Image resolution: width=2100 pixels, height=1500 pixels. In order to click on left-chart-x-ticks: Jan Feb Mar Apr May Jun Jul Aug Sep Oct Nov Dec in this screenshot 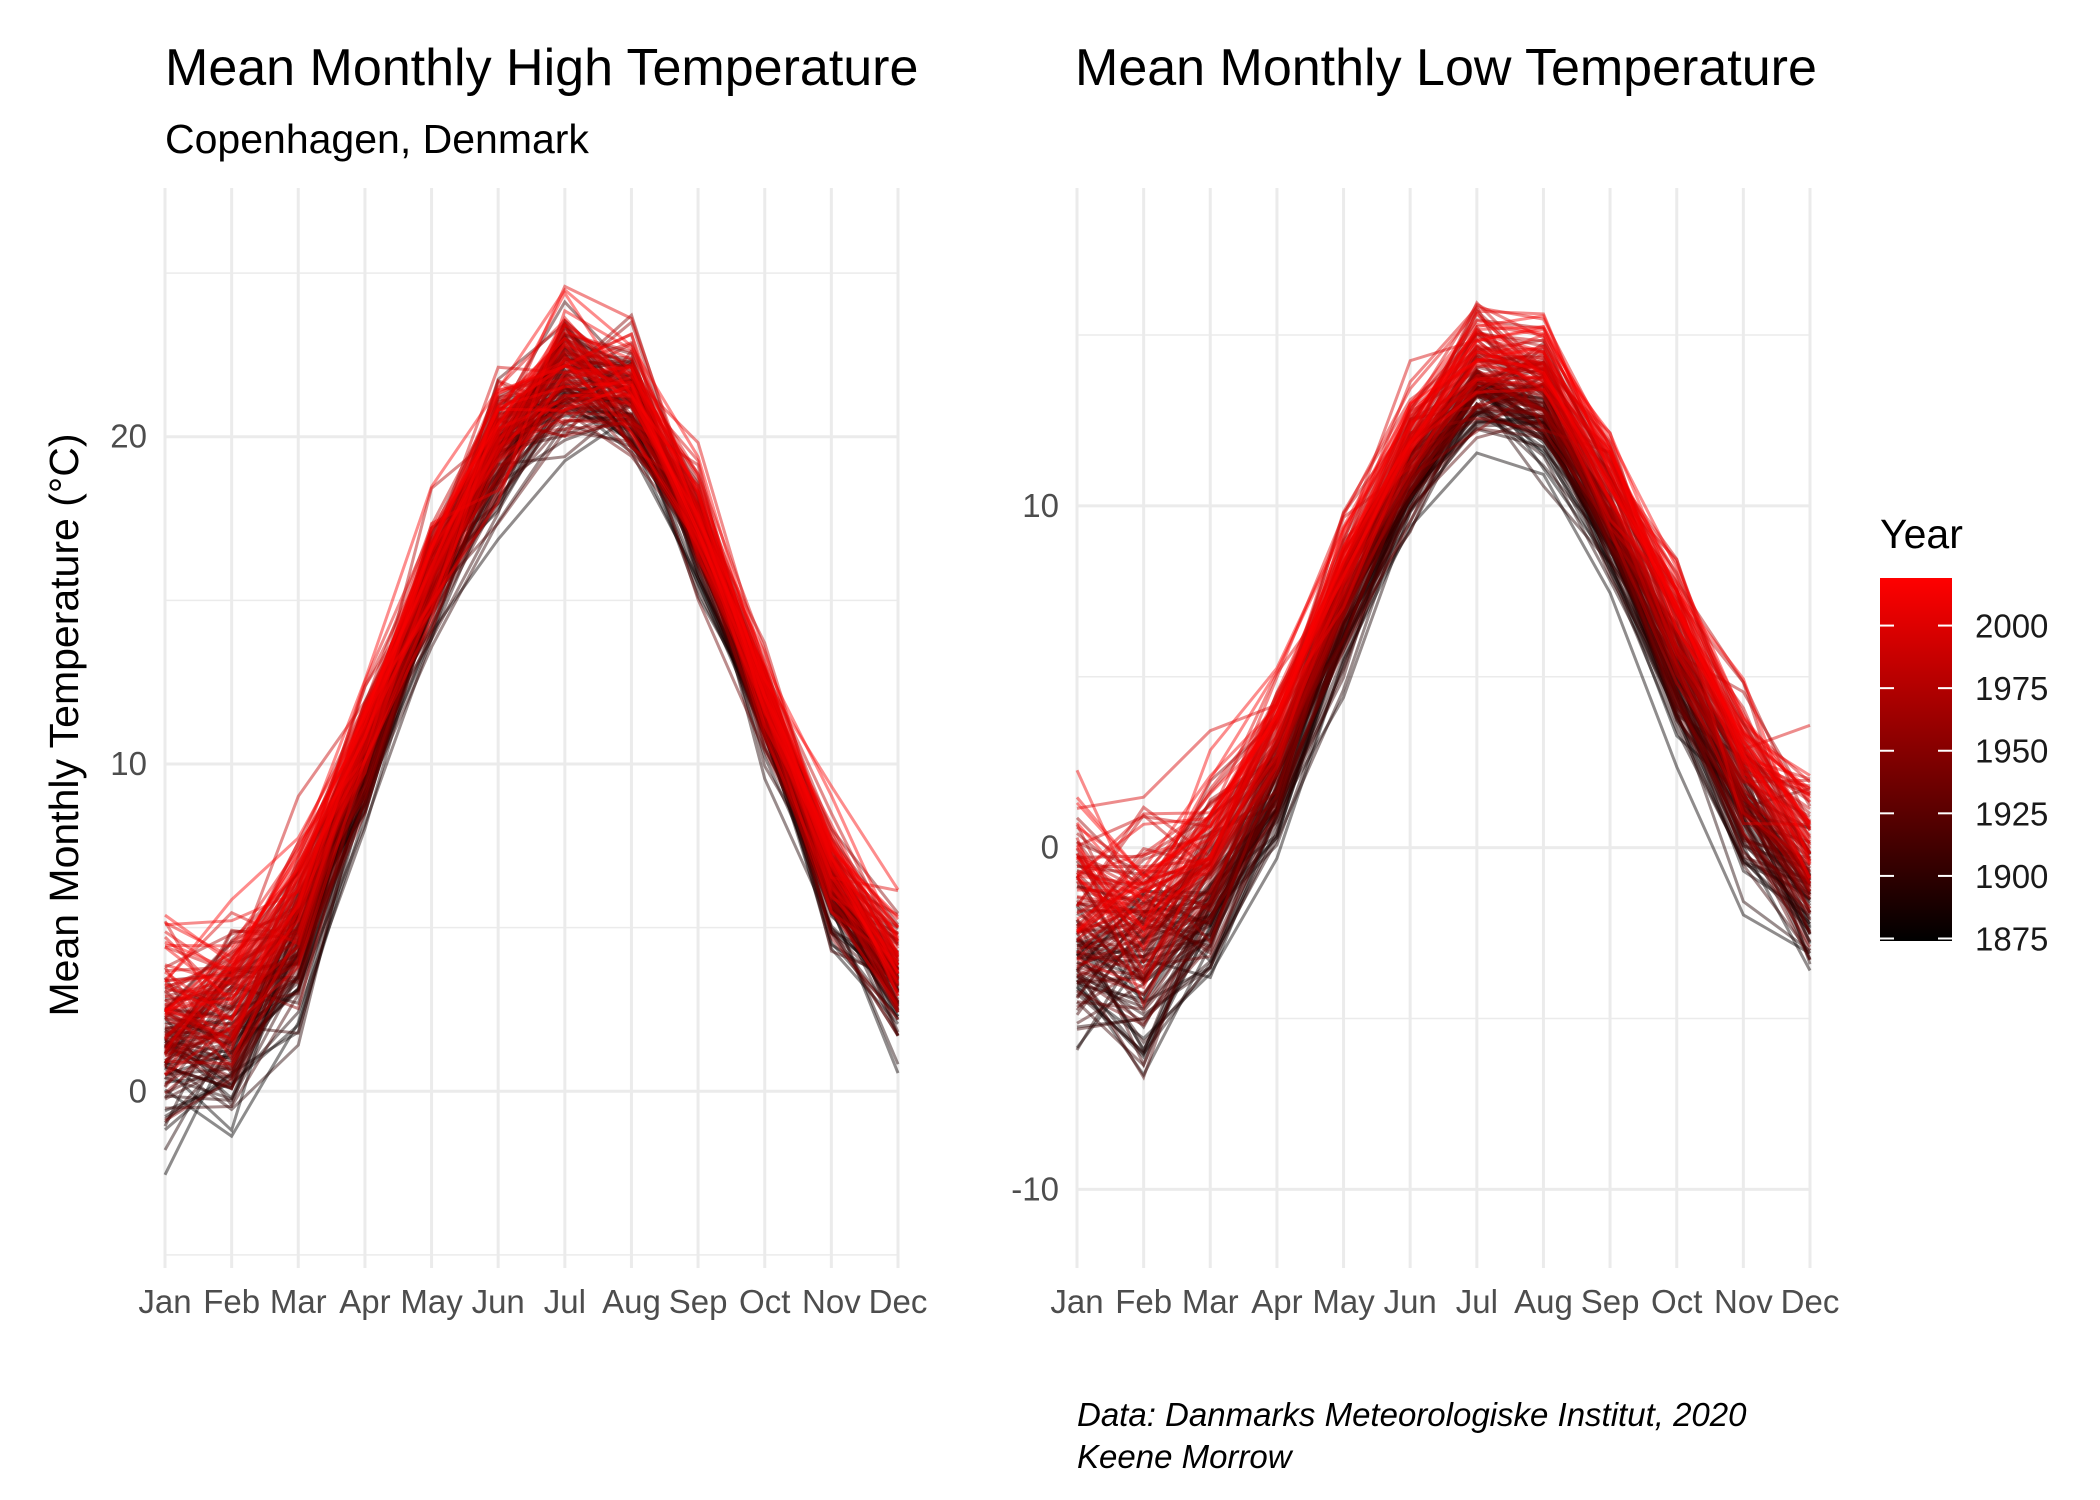, I will do `click(532, 1301)`.